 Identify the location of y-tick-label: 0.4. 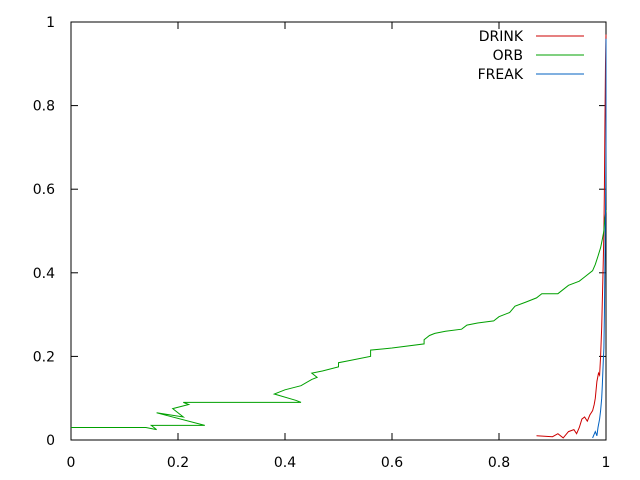
(44, 274).